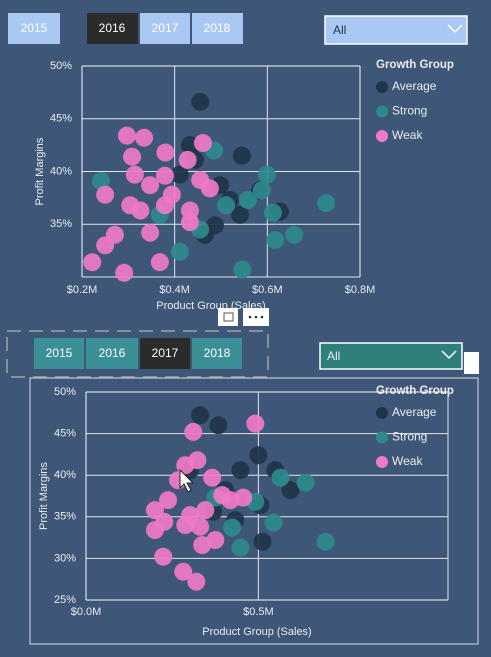 This screenshot has height=657, width=491. Describe the element at coordinates (333, 356) in the screenshot. I see `dropdown-value: All` at that location.